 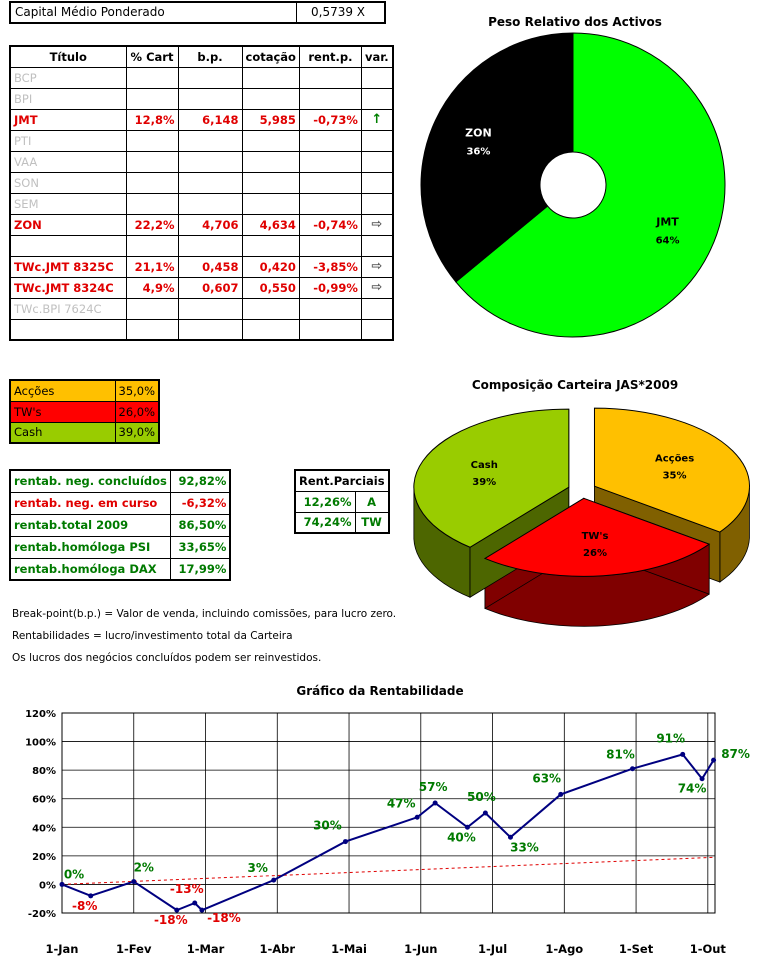 What do you see at coordinates (325, 501) in the screenshot?
I see `parciais-value: 12,26%` at bounding box center [325, 501].